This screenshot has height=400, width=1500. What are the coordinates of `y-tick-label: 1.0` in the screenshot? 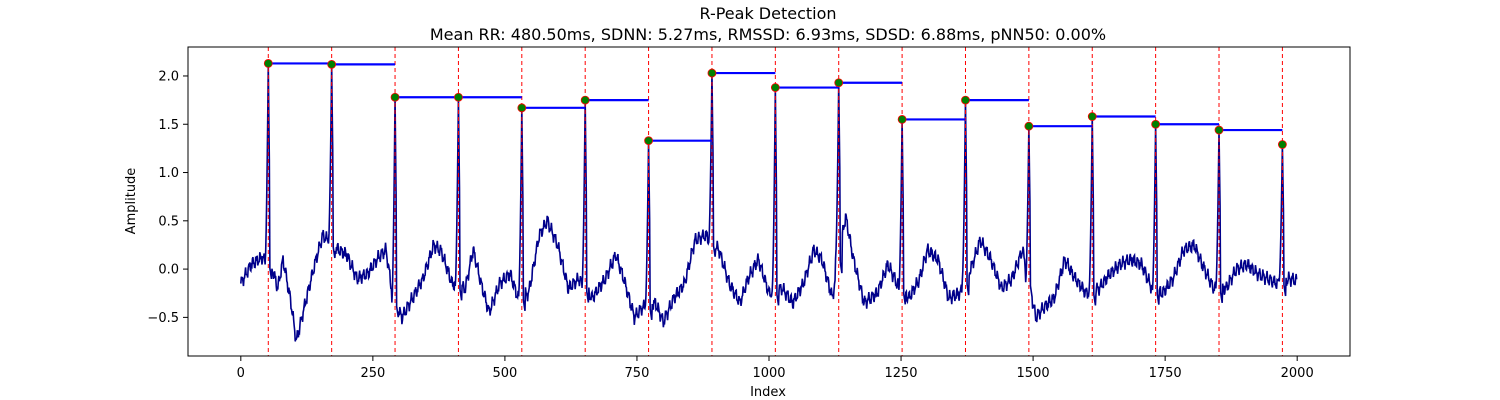 It's located at (168, 173).